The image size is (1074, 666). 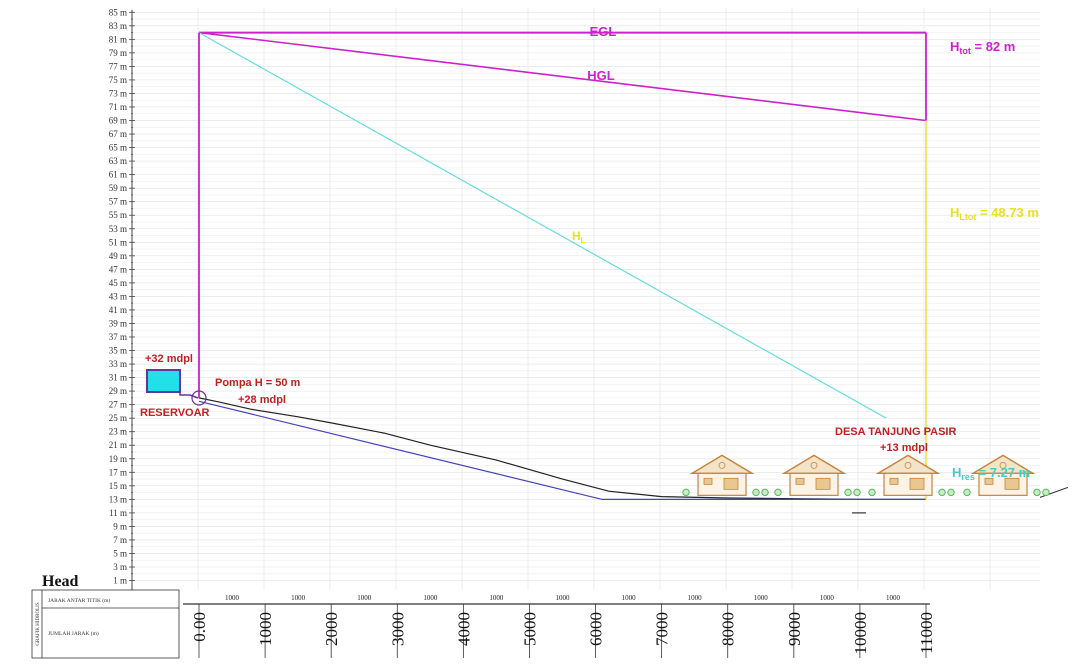 What do you see at coordinates (118, 134) in the screenshot?
I see `y-tick-label: 67 m` at bounding box center [118, 134].